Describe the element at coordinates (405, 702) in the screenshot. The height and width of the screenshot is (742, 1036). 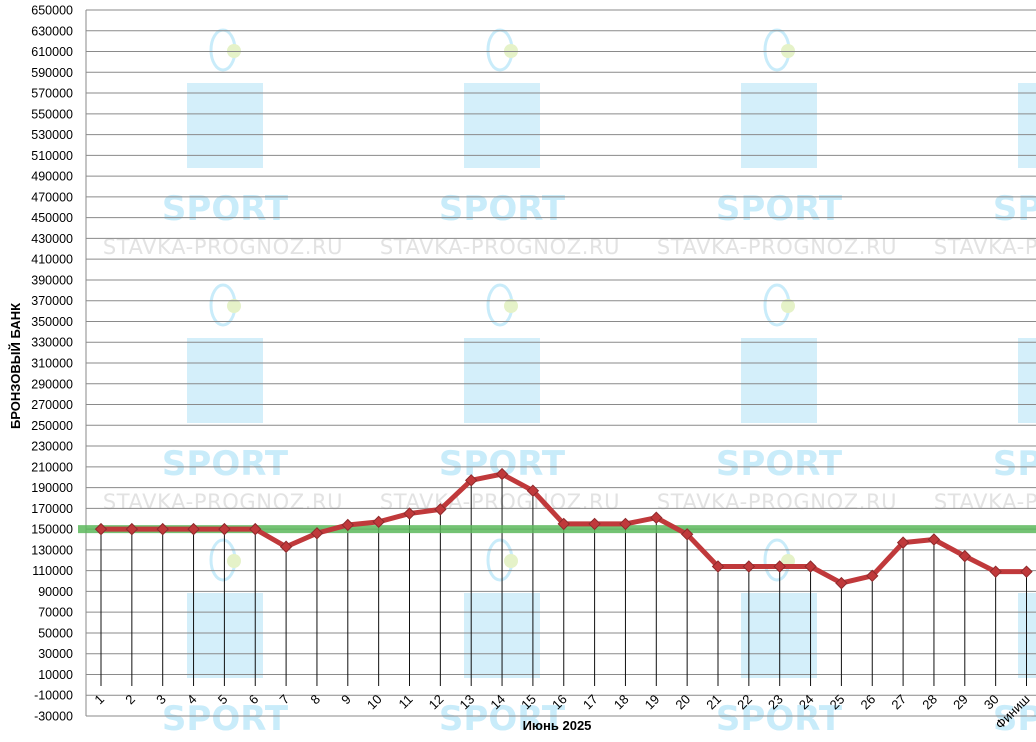
I see `x-tick-label: 11` at that location.